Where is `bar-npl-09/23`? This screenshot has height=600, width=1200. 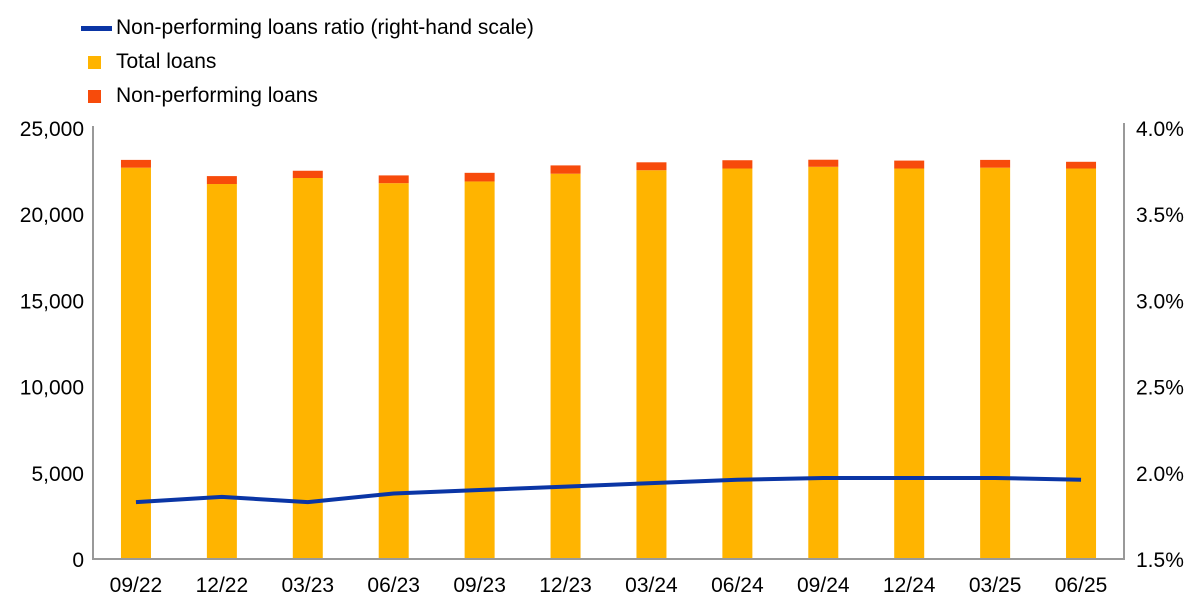
bar-npl-09/23 is located at coordinates (479, 177).